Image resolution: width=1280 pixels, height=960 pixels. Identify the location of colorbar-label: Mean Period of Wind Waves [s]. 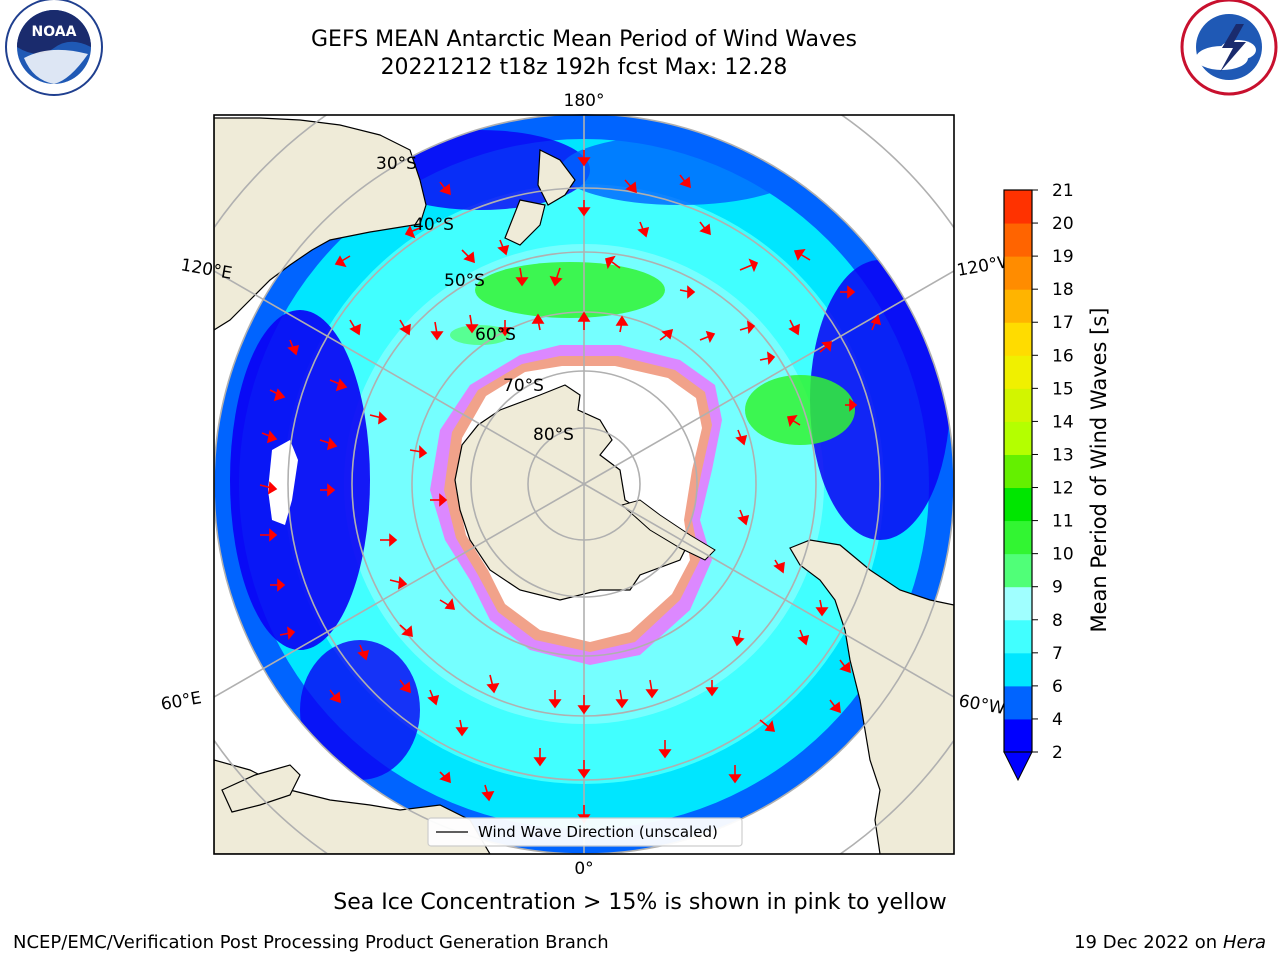
(1099, 470).